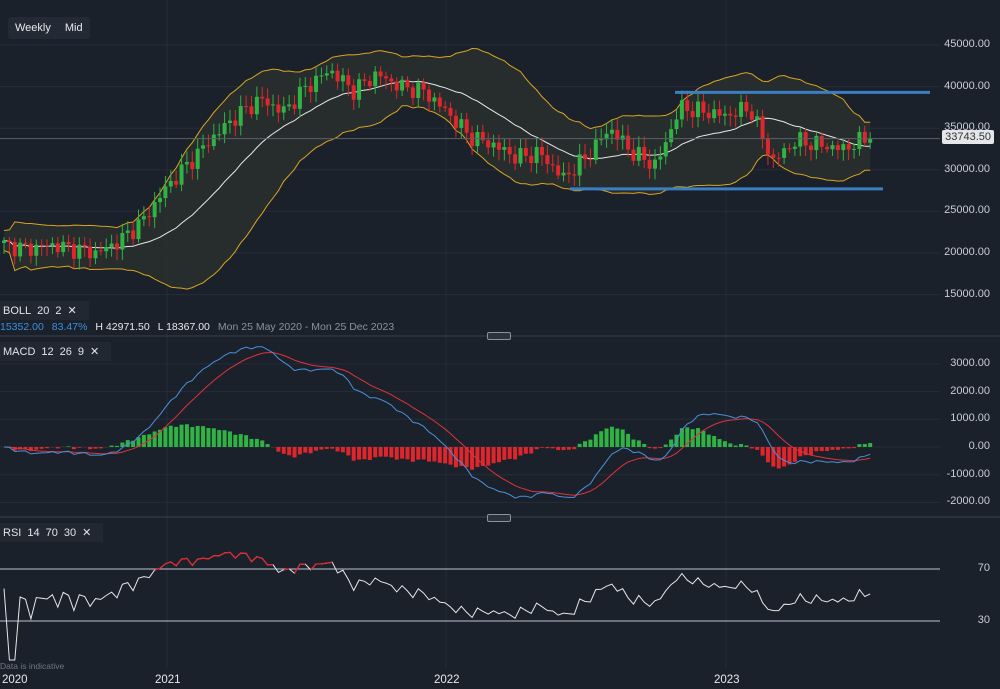 The width and height of the screenshot is (1000, 689). I want to click on macd-fast: 12, so click(47, 352).